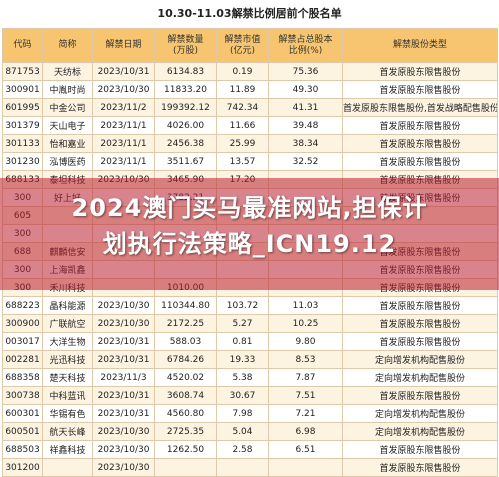 This screenshot has width=499, height=477. Describe the element at coordinates (305, 161) in the screenshot. I see `table-cell: 32.52` at that location.